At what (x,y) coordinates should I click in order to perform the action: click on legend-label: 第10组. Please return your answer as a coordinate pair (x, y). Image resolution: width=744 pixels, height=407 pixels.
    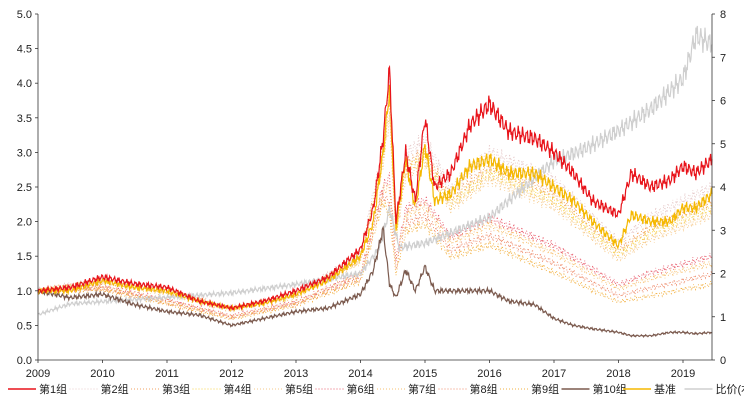
    Looking at the image, I should click on (610, 389).